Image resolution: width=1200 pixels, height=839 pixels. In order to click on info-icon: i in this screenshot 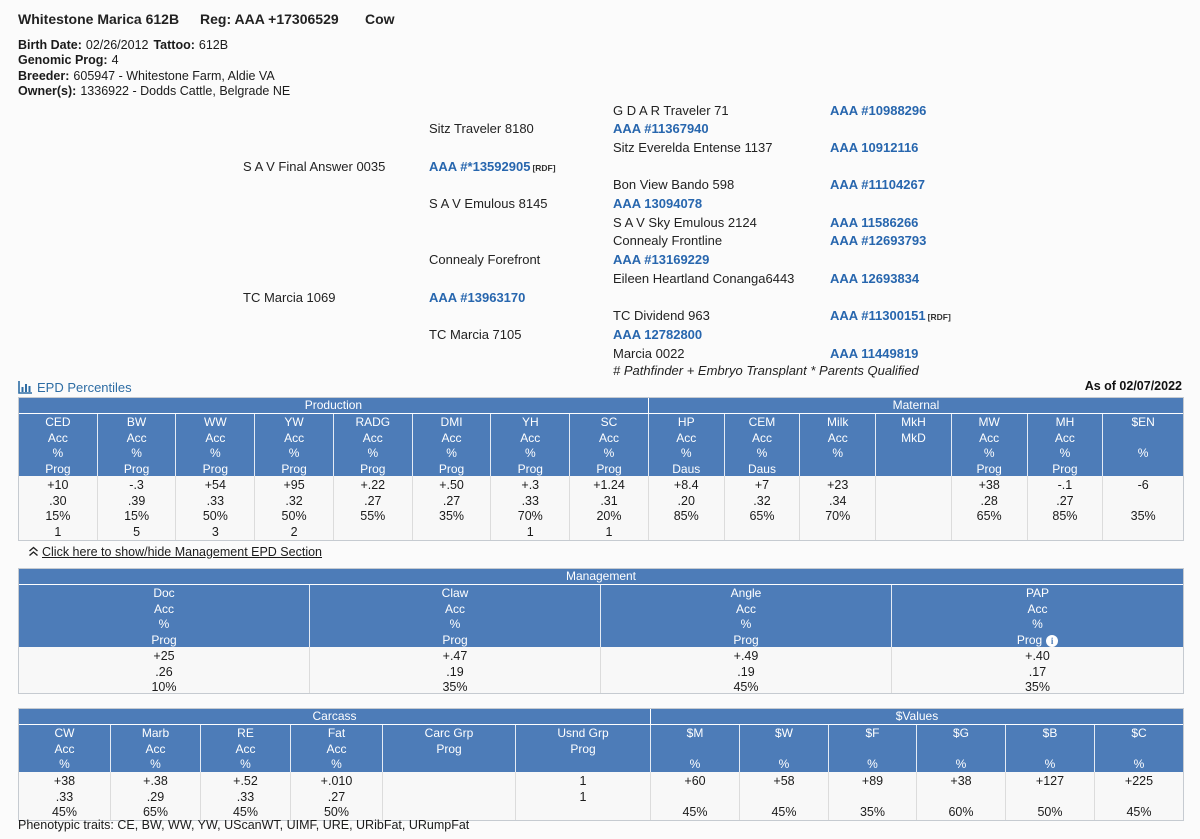, I will do `click(1052, 640)`.